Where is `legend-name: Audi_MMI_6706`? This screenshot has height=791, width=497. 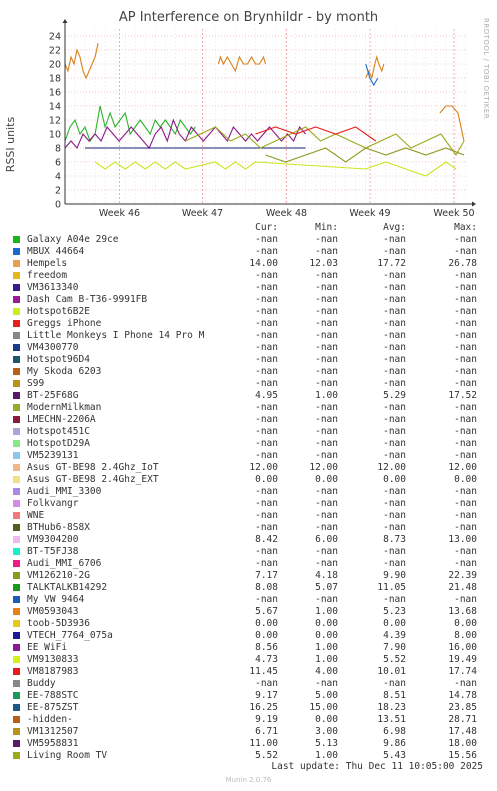 legend-name: Audi_MMI_6706 is located at coordinates (64, 563).